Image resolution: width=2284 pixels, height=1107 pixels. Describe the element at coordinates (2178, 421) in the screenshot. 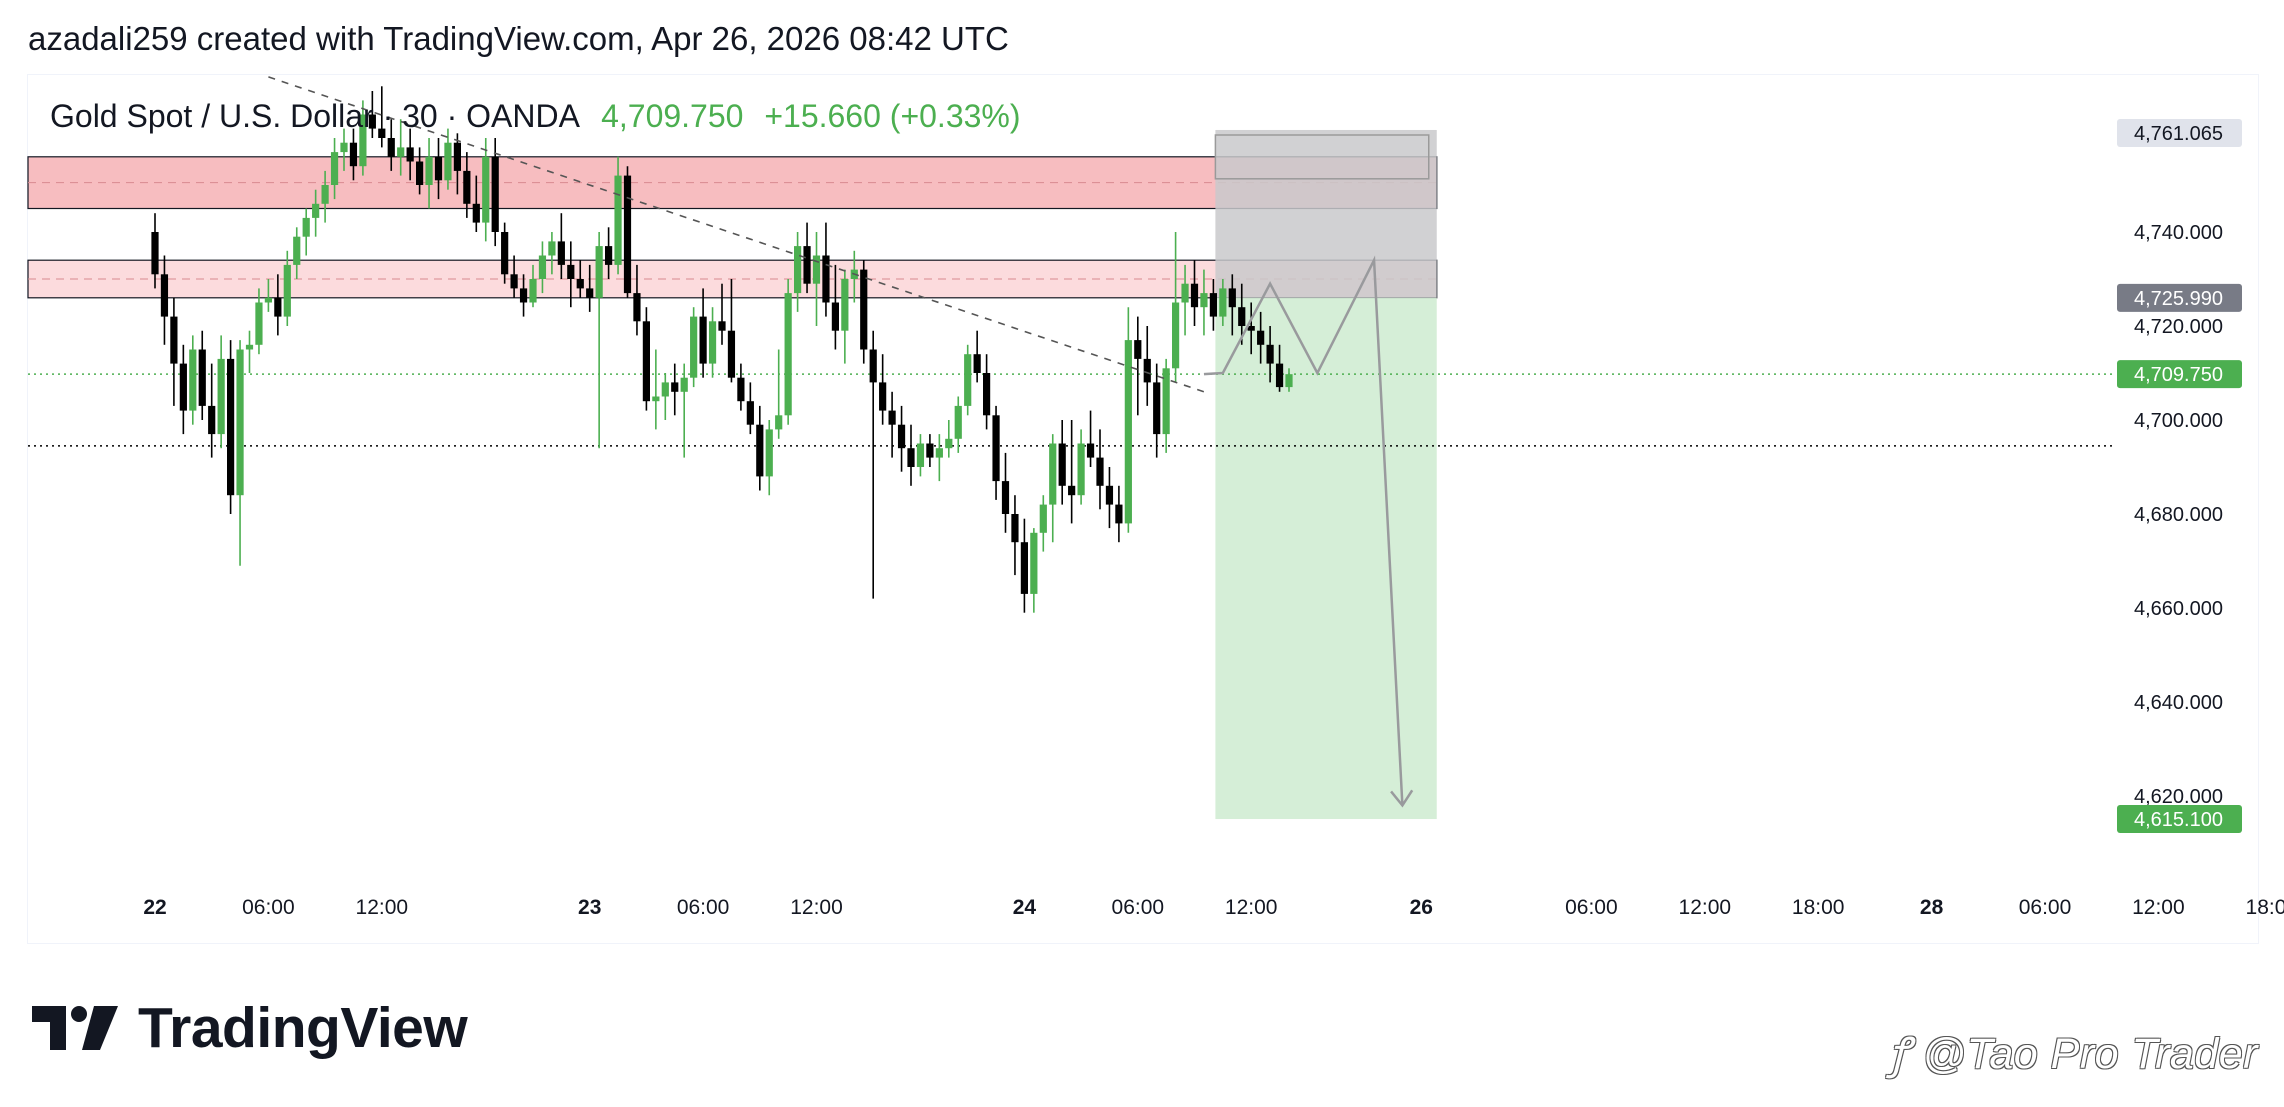

I see `y-tick-label: 4,700.000` at that location.